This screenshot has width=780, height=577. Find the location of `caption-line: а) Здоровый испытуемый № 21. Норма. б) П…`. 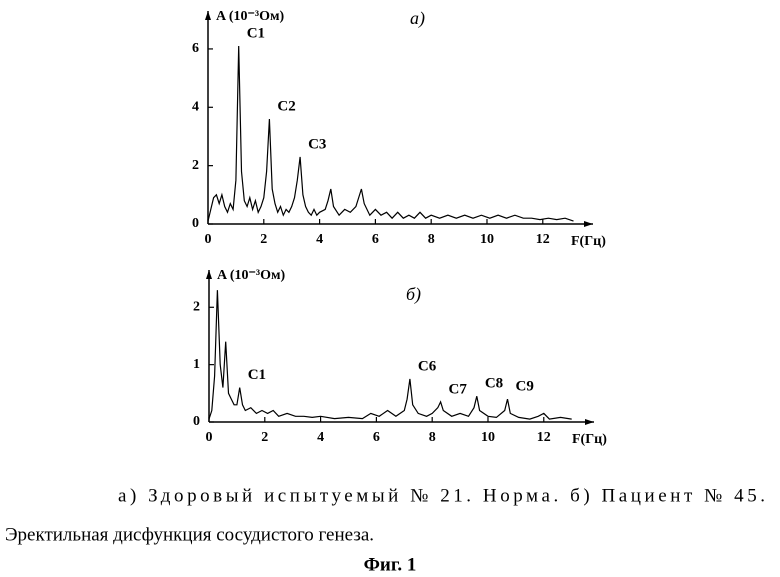

caption-line: а) Здоровый испытуемый № 21. Норма. б) П… is located at coordinates (441, 495).